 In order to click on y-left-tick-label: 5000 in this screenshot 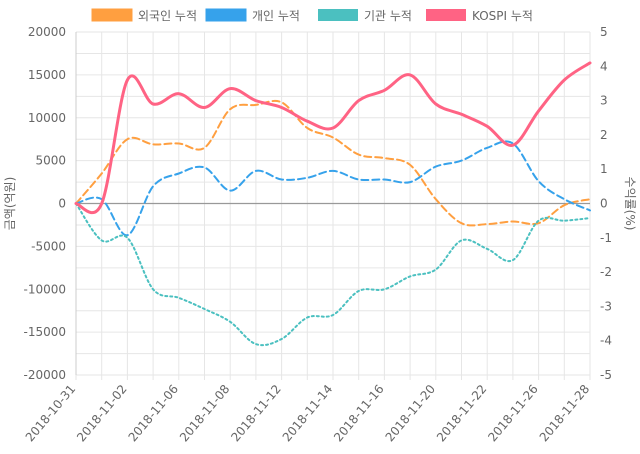, I will do `click(50, 161)`.